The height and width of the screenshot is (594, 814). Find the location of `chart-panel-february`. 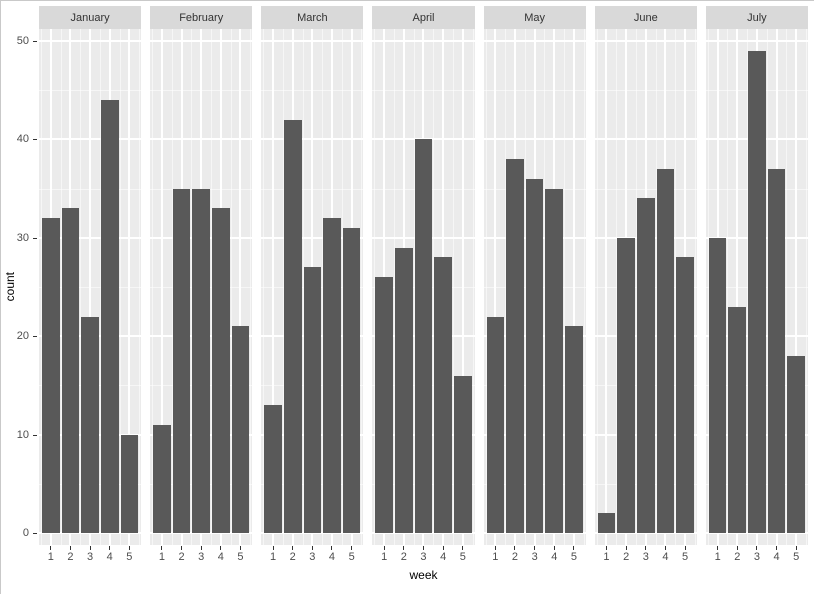

chart-panel-february is located at coordinates (201, 287).